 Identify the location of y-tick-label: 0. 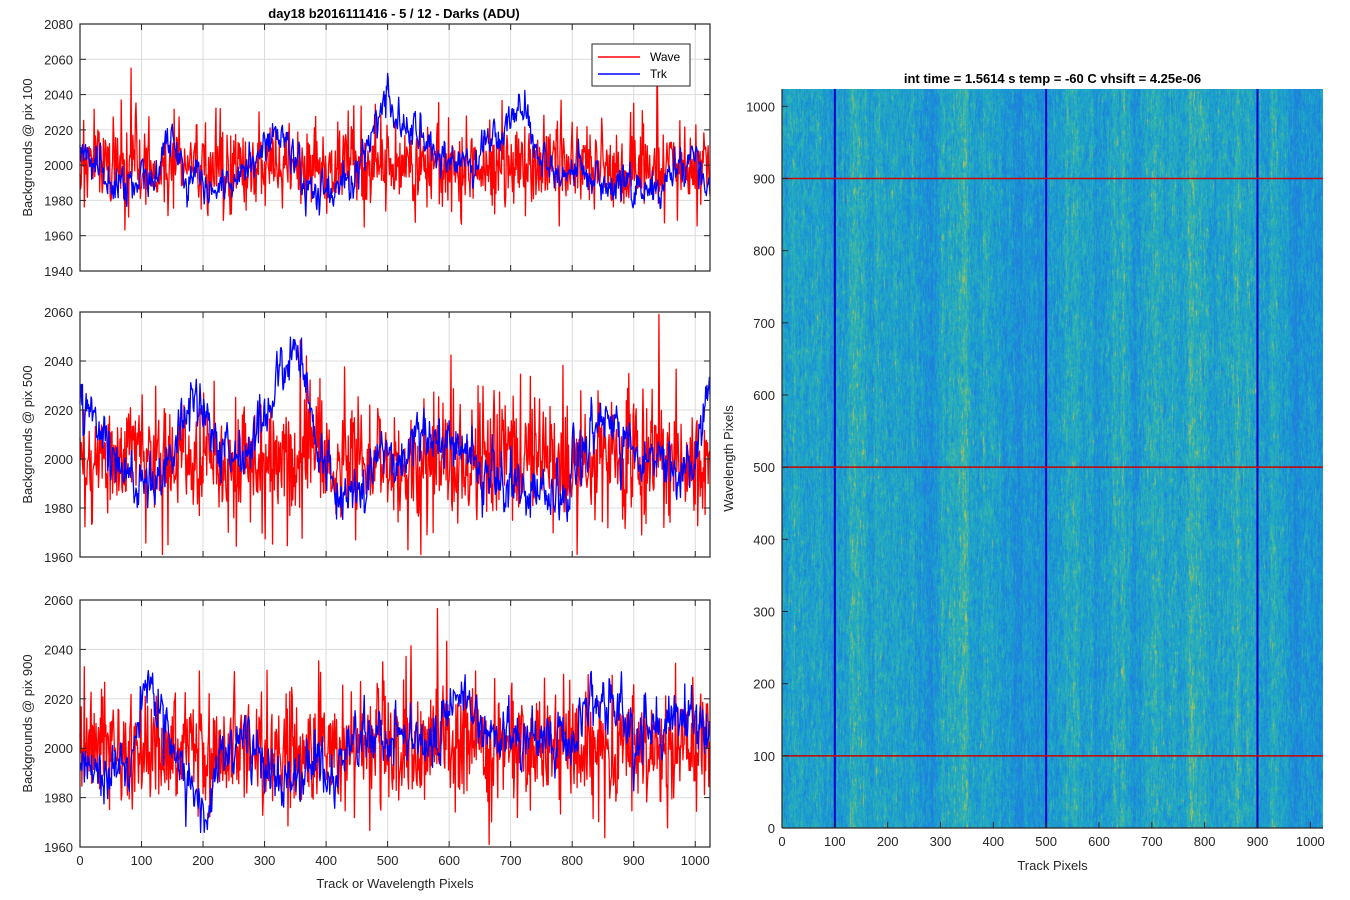
(771, 828).